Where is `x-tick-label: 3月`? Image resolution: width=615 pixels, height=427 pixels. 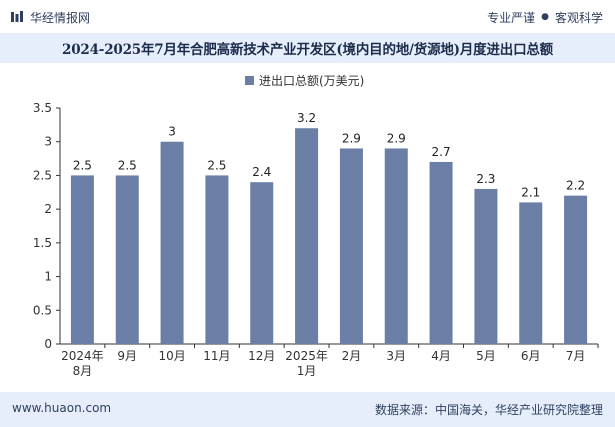
x-tick-label: 3月 is located at coordinates (396, 356).